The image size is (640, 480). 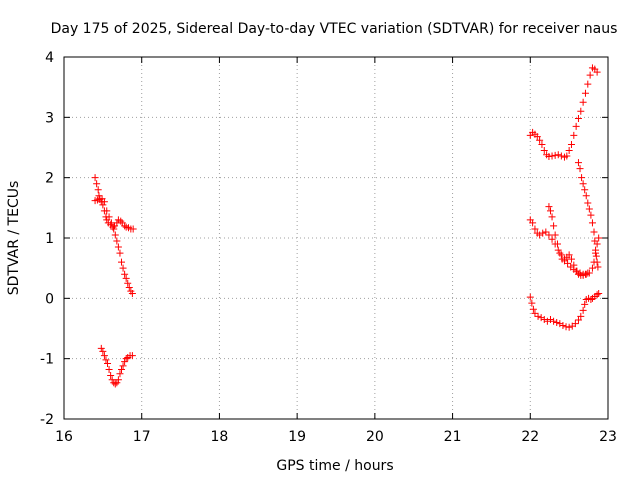 What do you see at coordinates (64, 437) in the screenshot?
I see `x-tick-label: 16` at bounding box center [64, 437].